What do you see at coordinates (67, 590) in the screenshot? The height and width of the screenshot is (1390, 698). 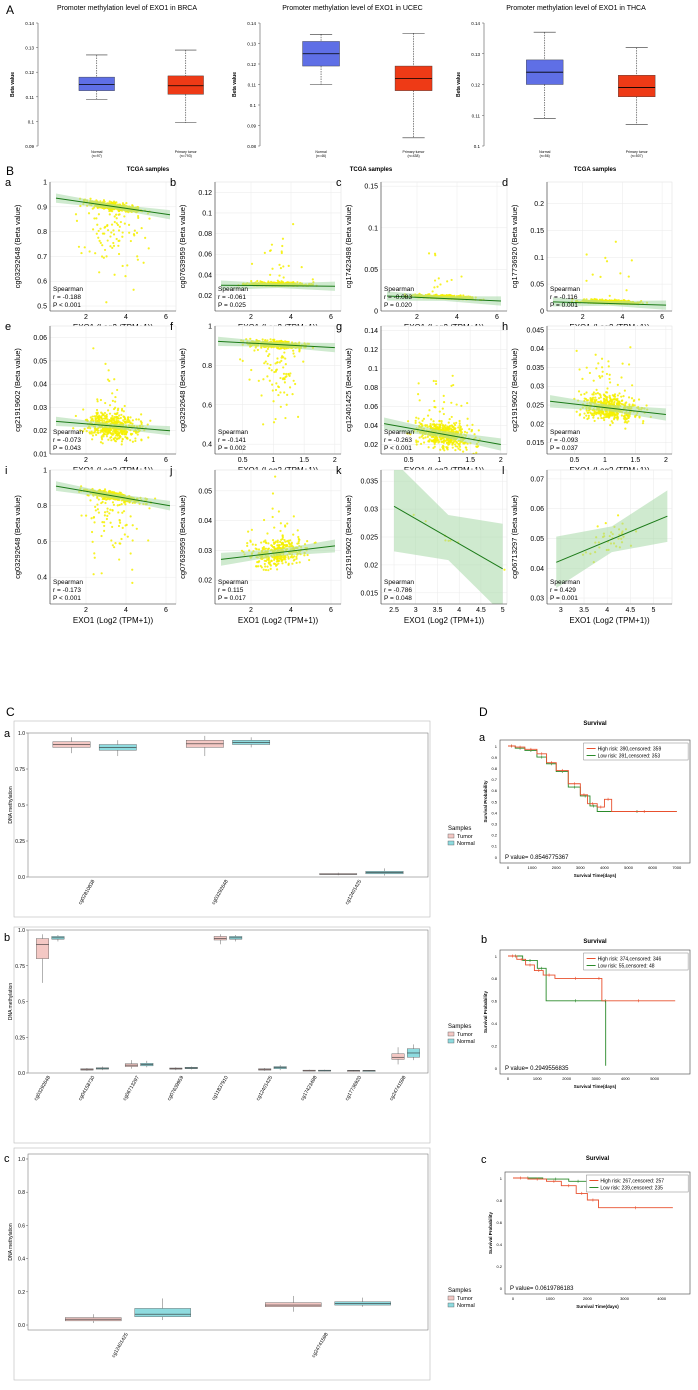 I see `spearman-stat: r = -0.173` at bounding box center [67, 590].